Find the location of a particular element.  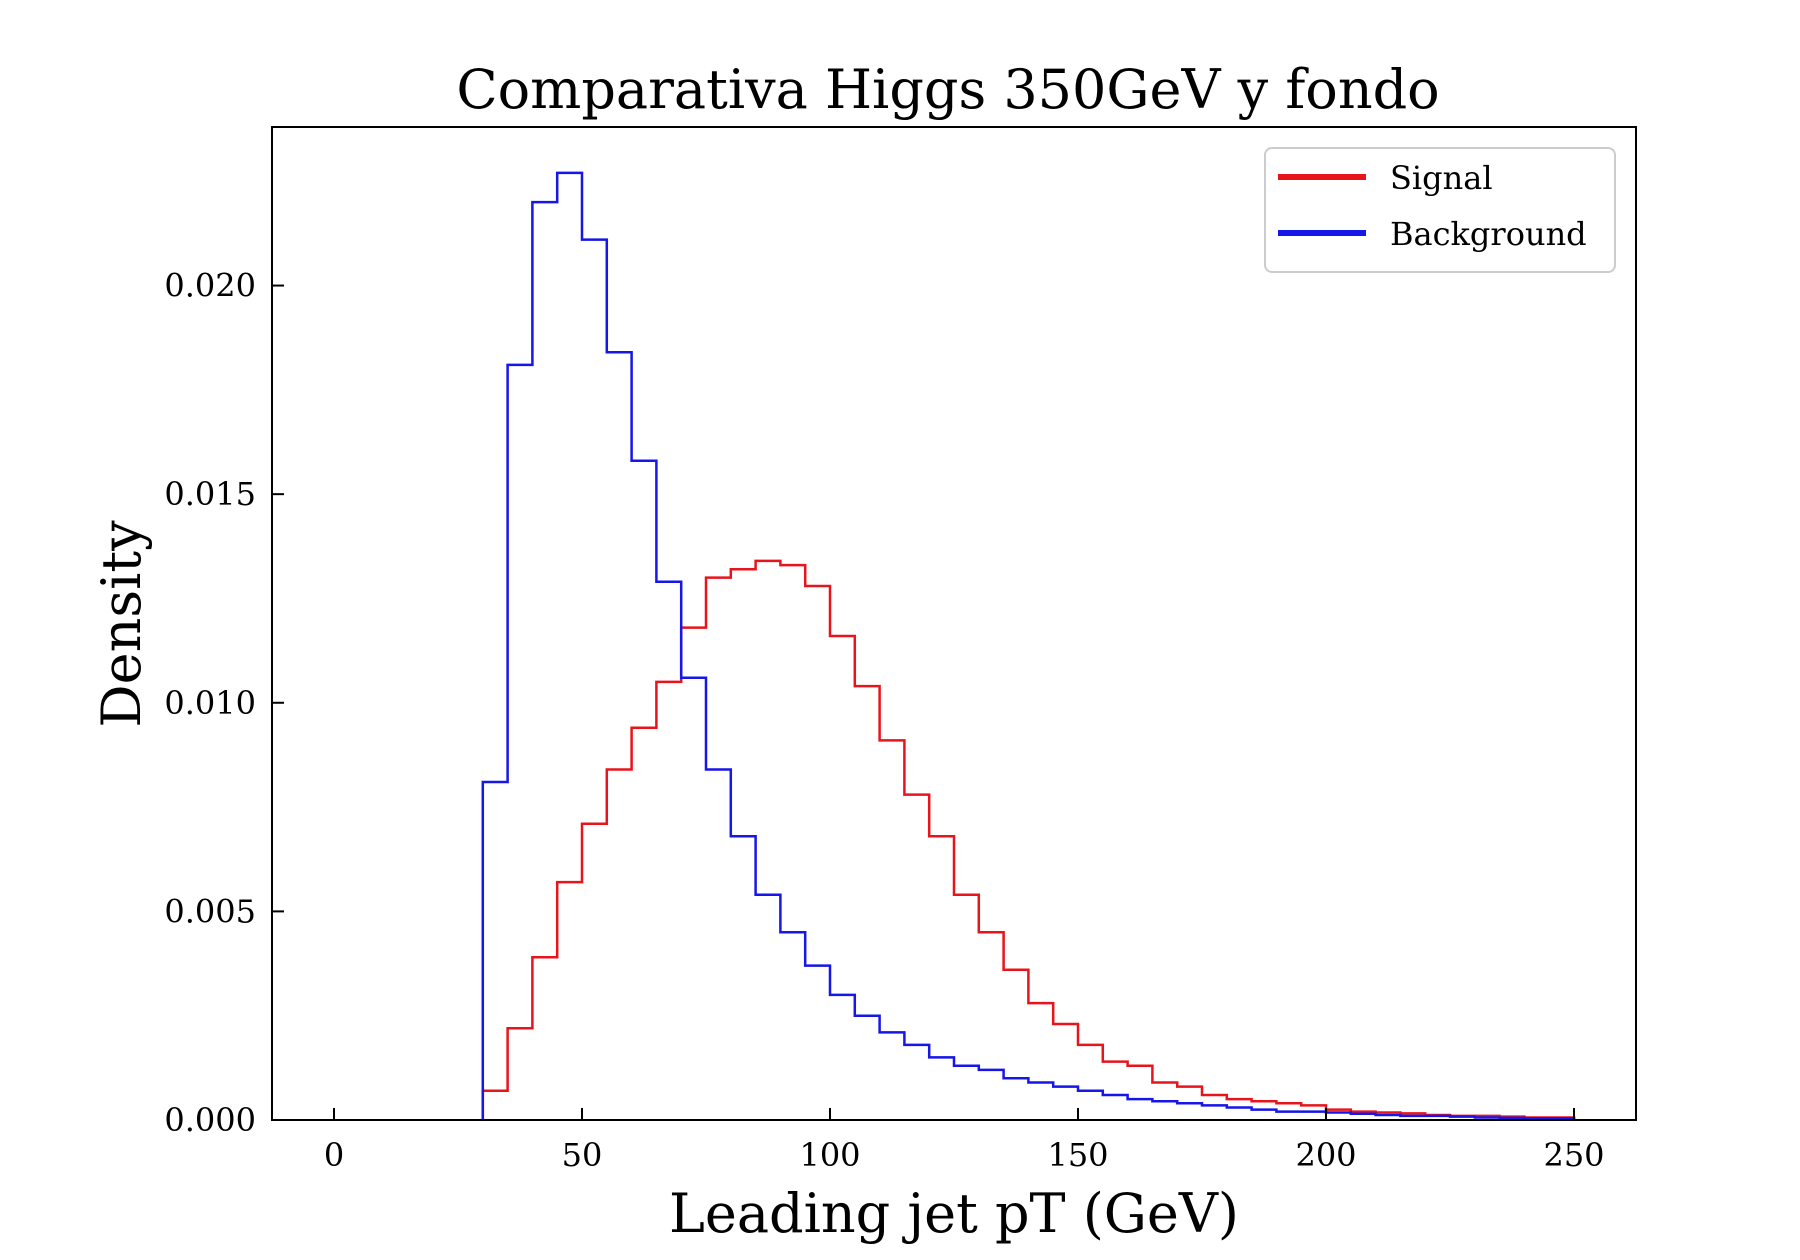

y-tick-label: 0.000 is located at coordinates (210, 1120).